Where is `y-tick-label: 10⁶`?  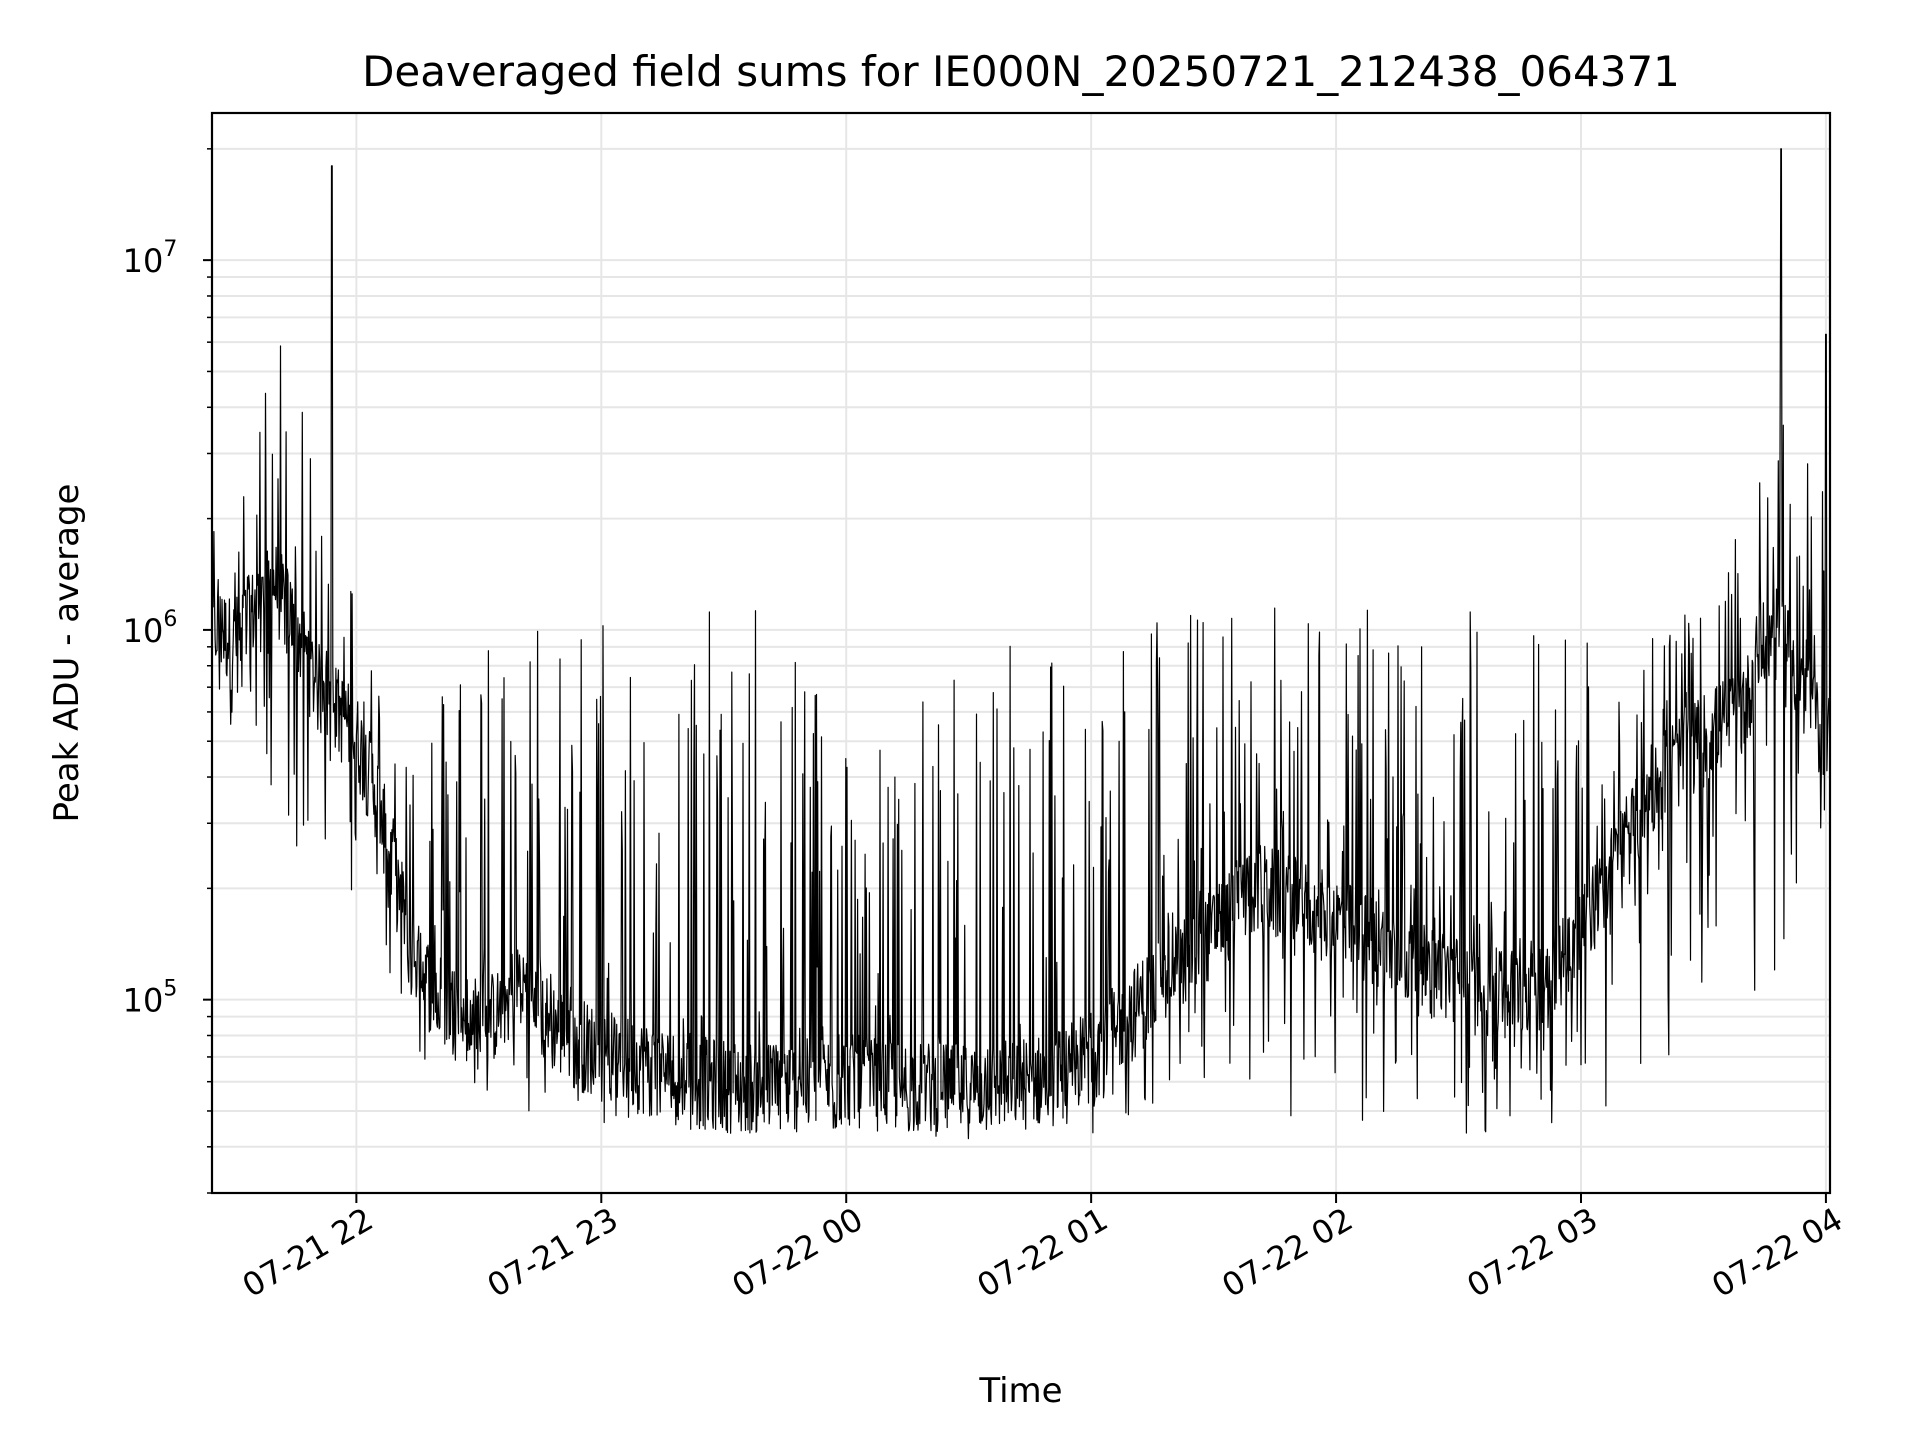
y-tick-label: 10⁶ is located at coordinates (150, 628).